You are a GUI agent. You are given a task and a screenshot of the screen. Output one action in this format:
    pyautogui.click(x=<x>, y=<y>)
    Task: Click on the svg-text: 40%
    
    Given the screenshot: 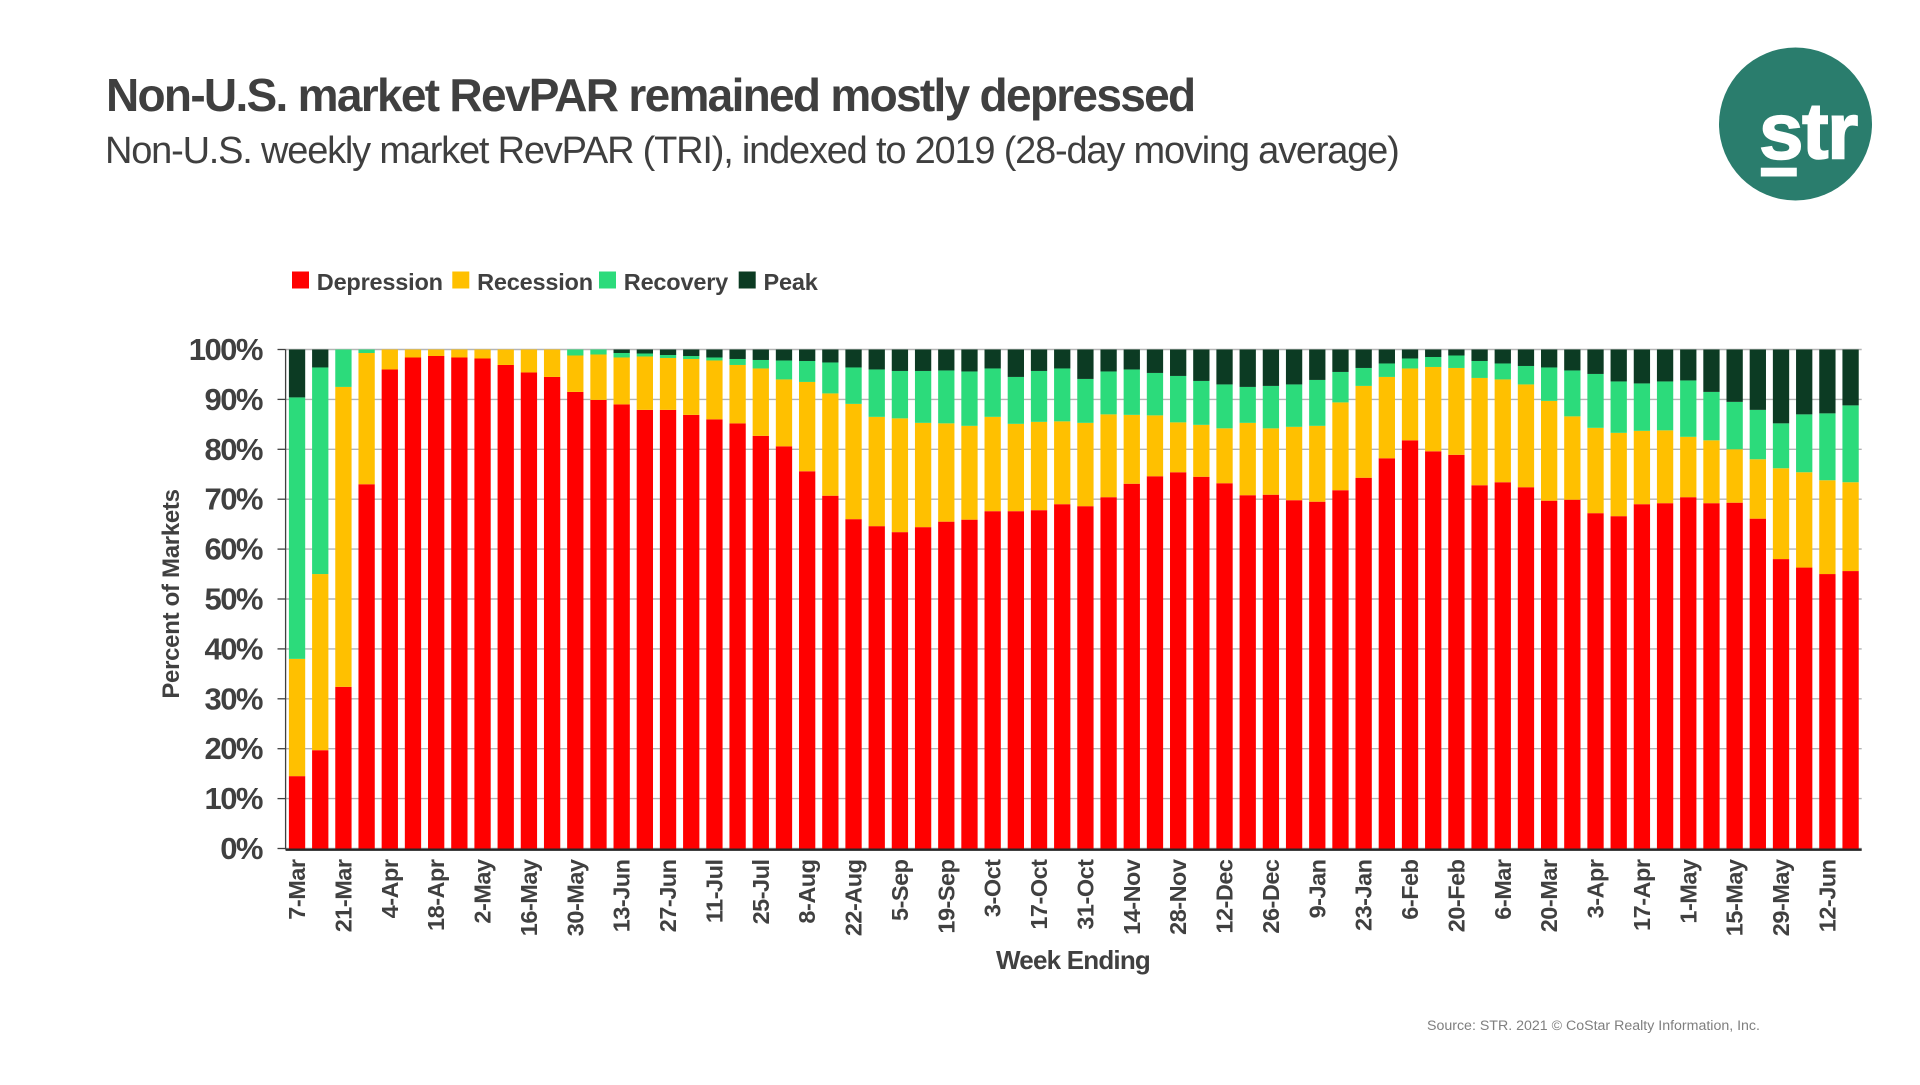 What is the action you would take?
    pyautogui.click(x=233, y=648)
    